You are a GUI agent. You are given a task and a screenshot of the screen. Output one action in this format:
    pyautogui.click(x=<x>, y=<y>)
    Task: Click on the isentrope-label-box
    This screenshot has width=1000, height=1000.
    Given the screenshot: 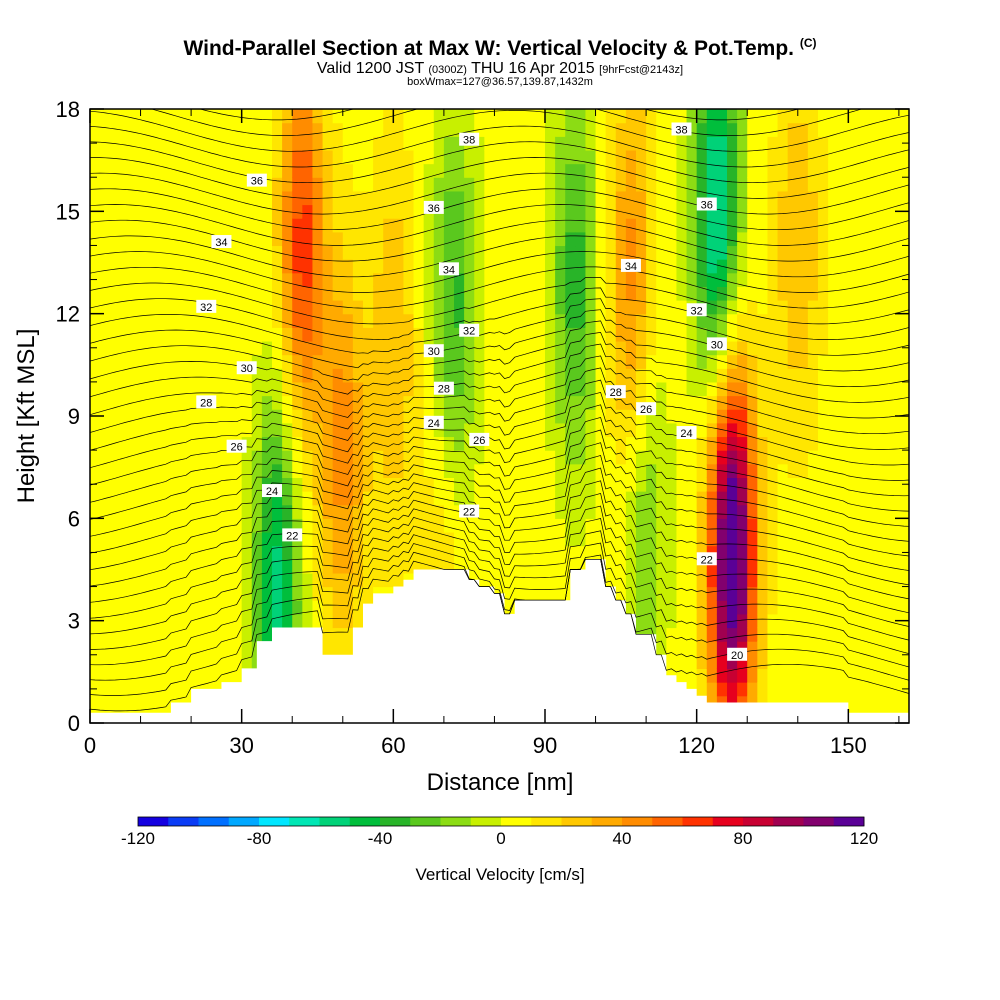 What is the action you would take?
    pyautogui.click(x=716, y=344)
    